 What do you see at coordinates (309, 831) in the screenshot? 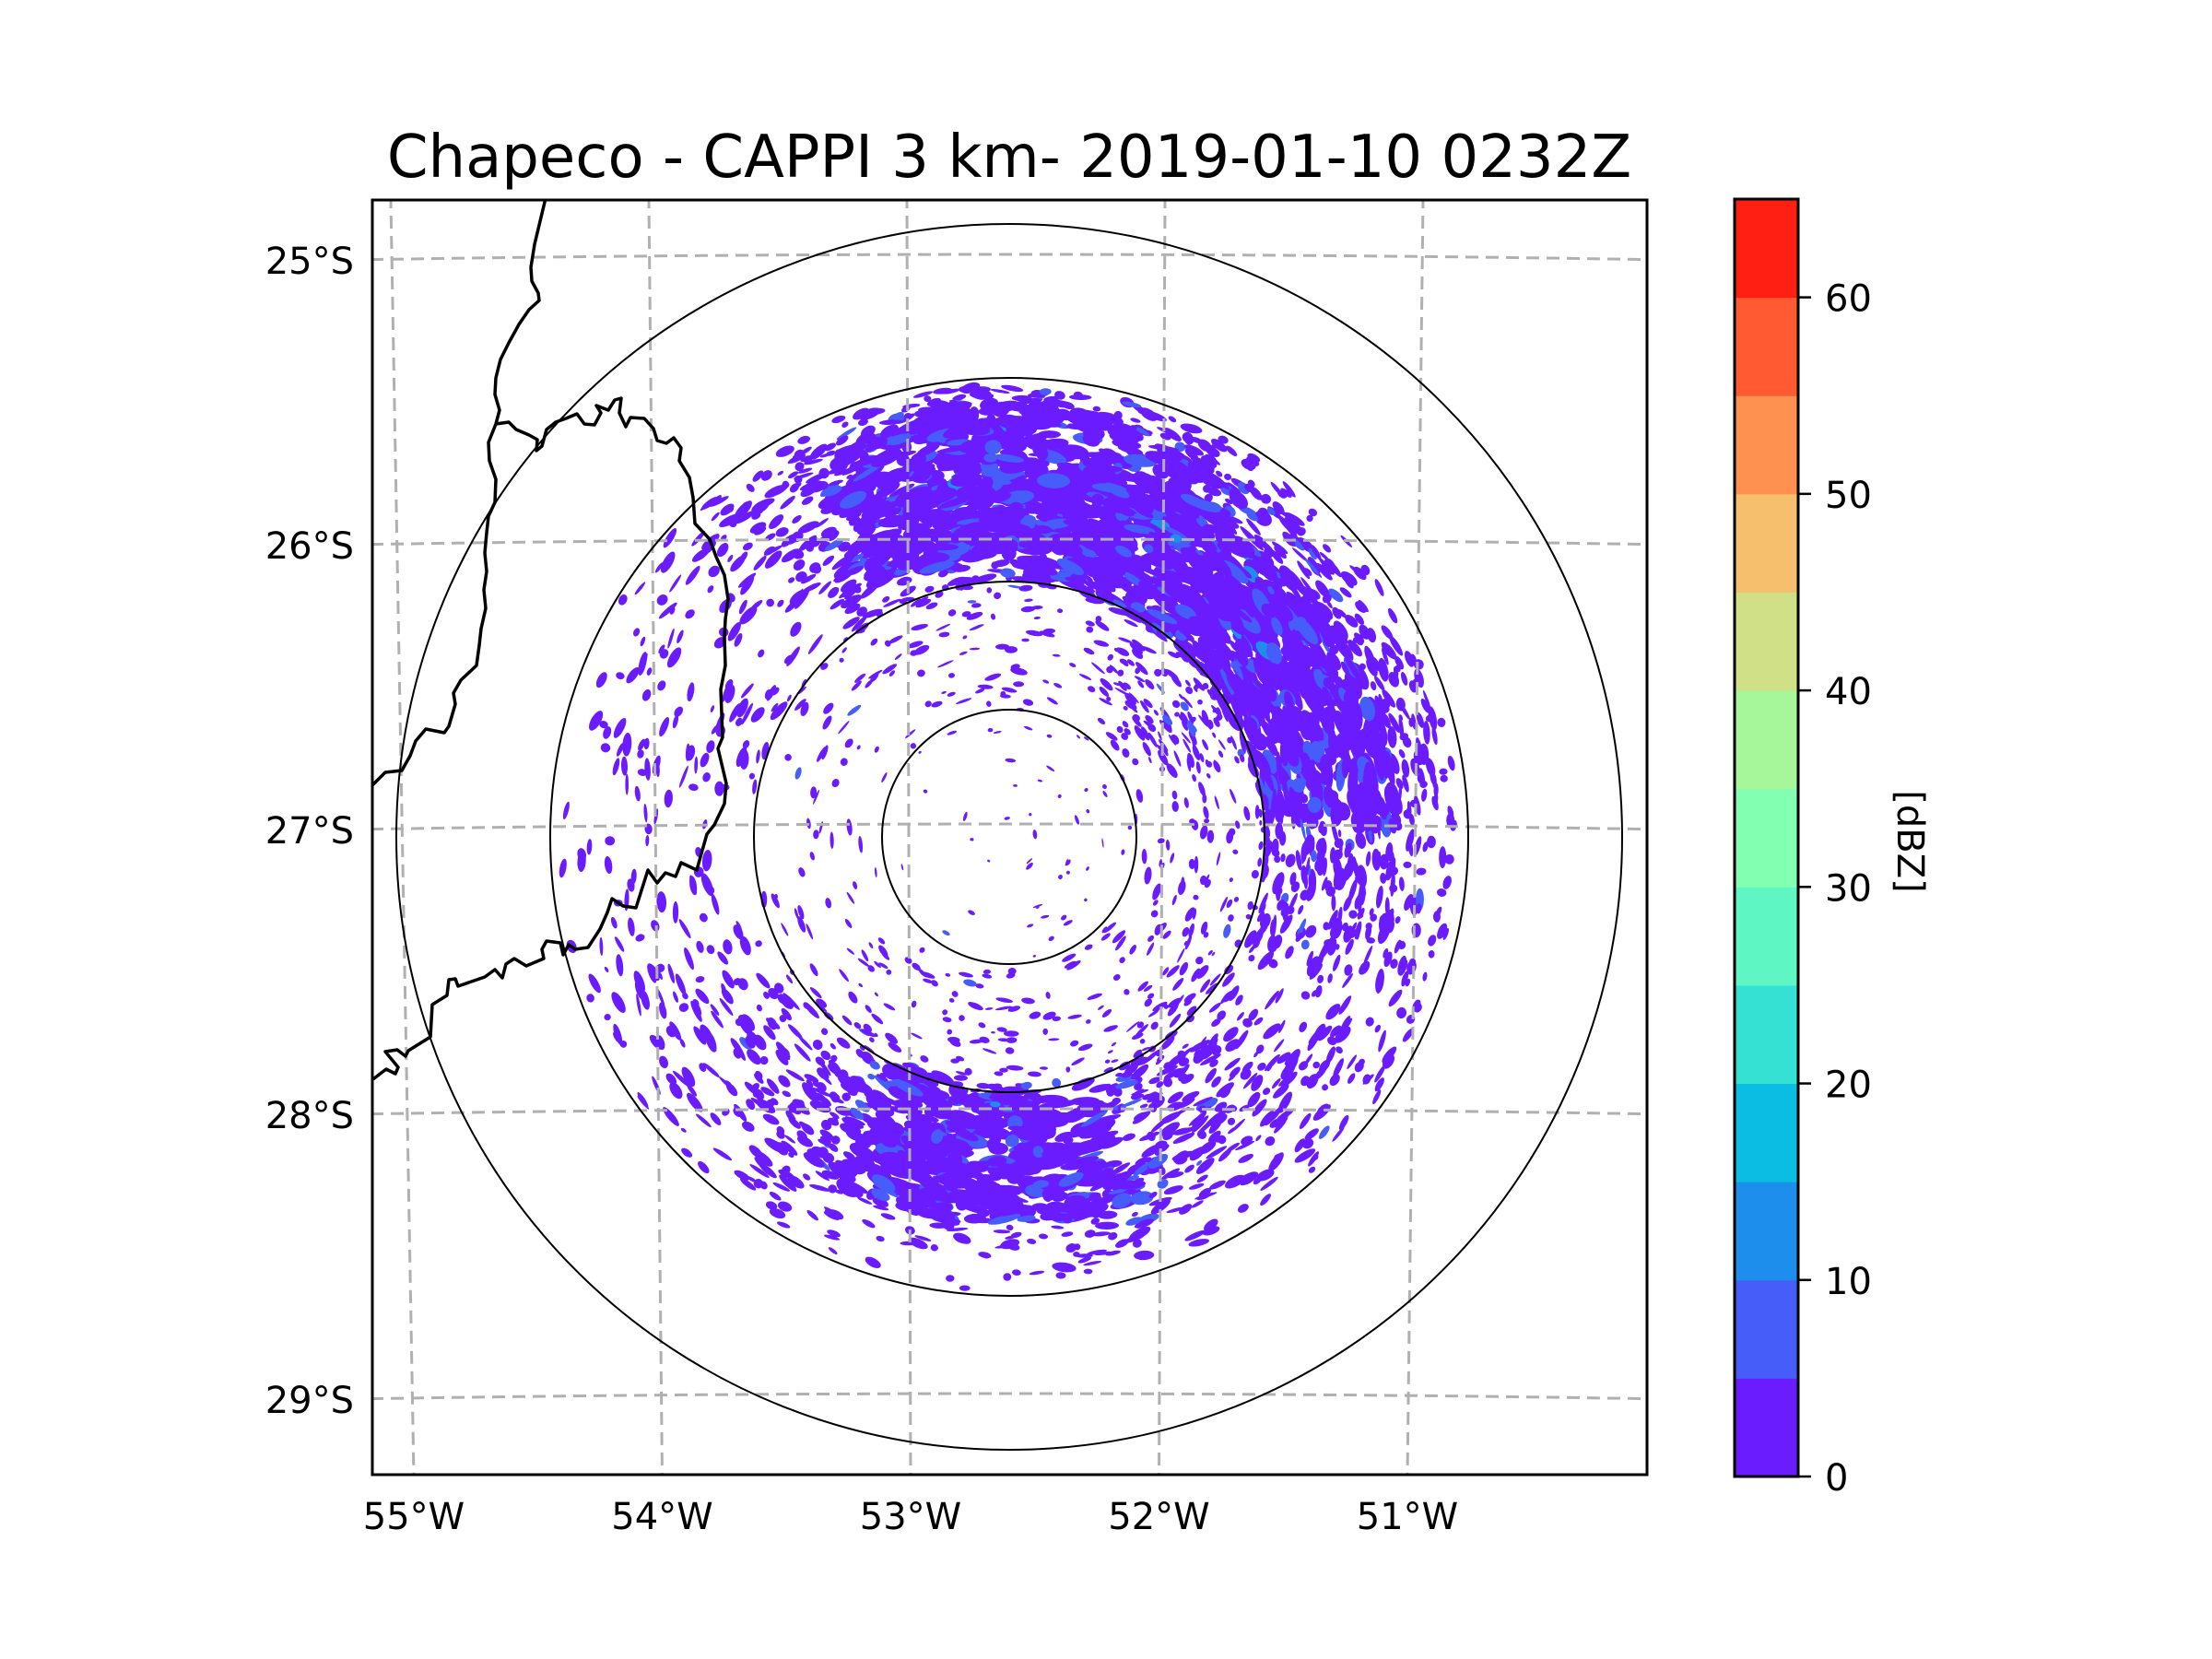
I see `y-tick-label: 27°S` at bounding box center [309, 831].